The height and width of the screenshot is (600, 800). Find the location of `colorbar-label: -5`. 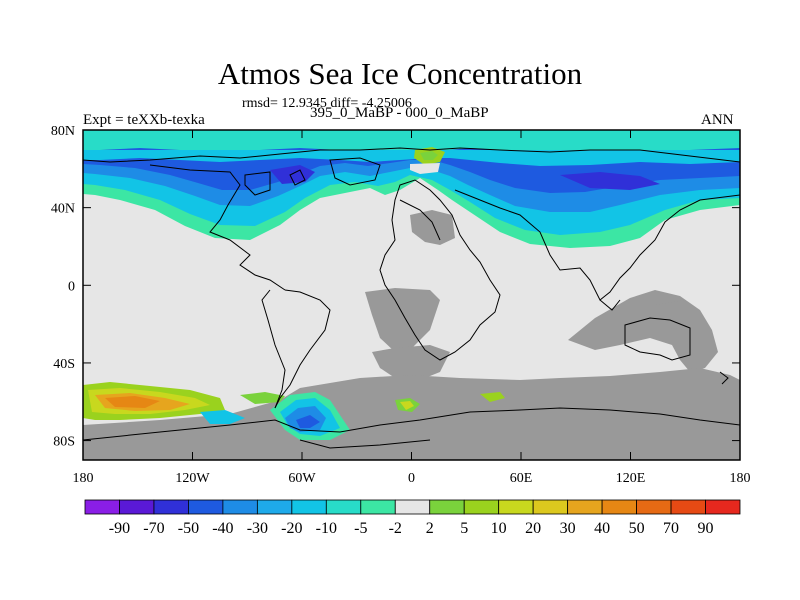

colorbar-label: -5 is located at coordinates (360, 528).